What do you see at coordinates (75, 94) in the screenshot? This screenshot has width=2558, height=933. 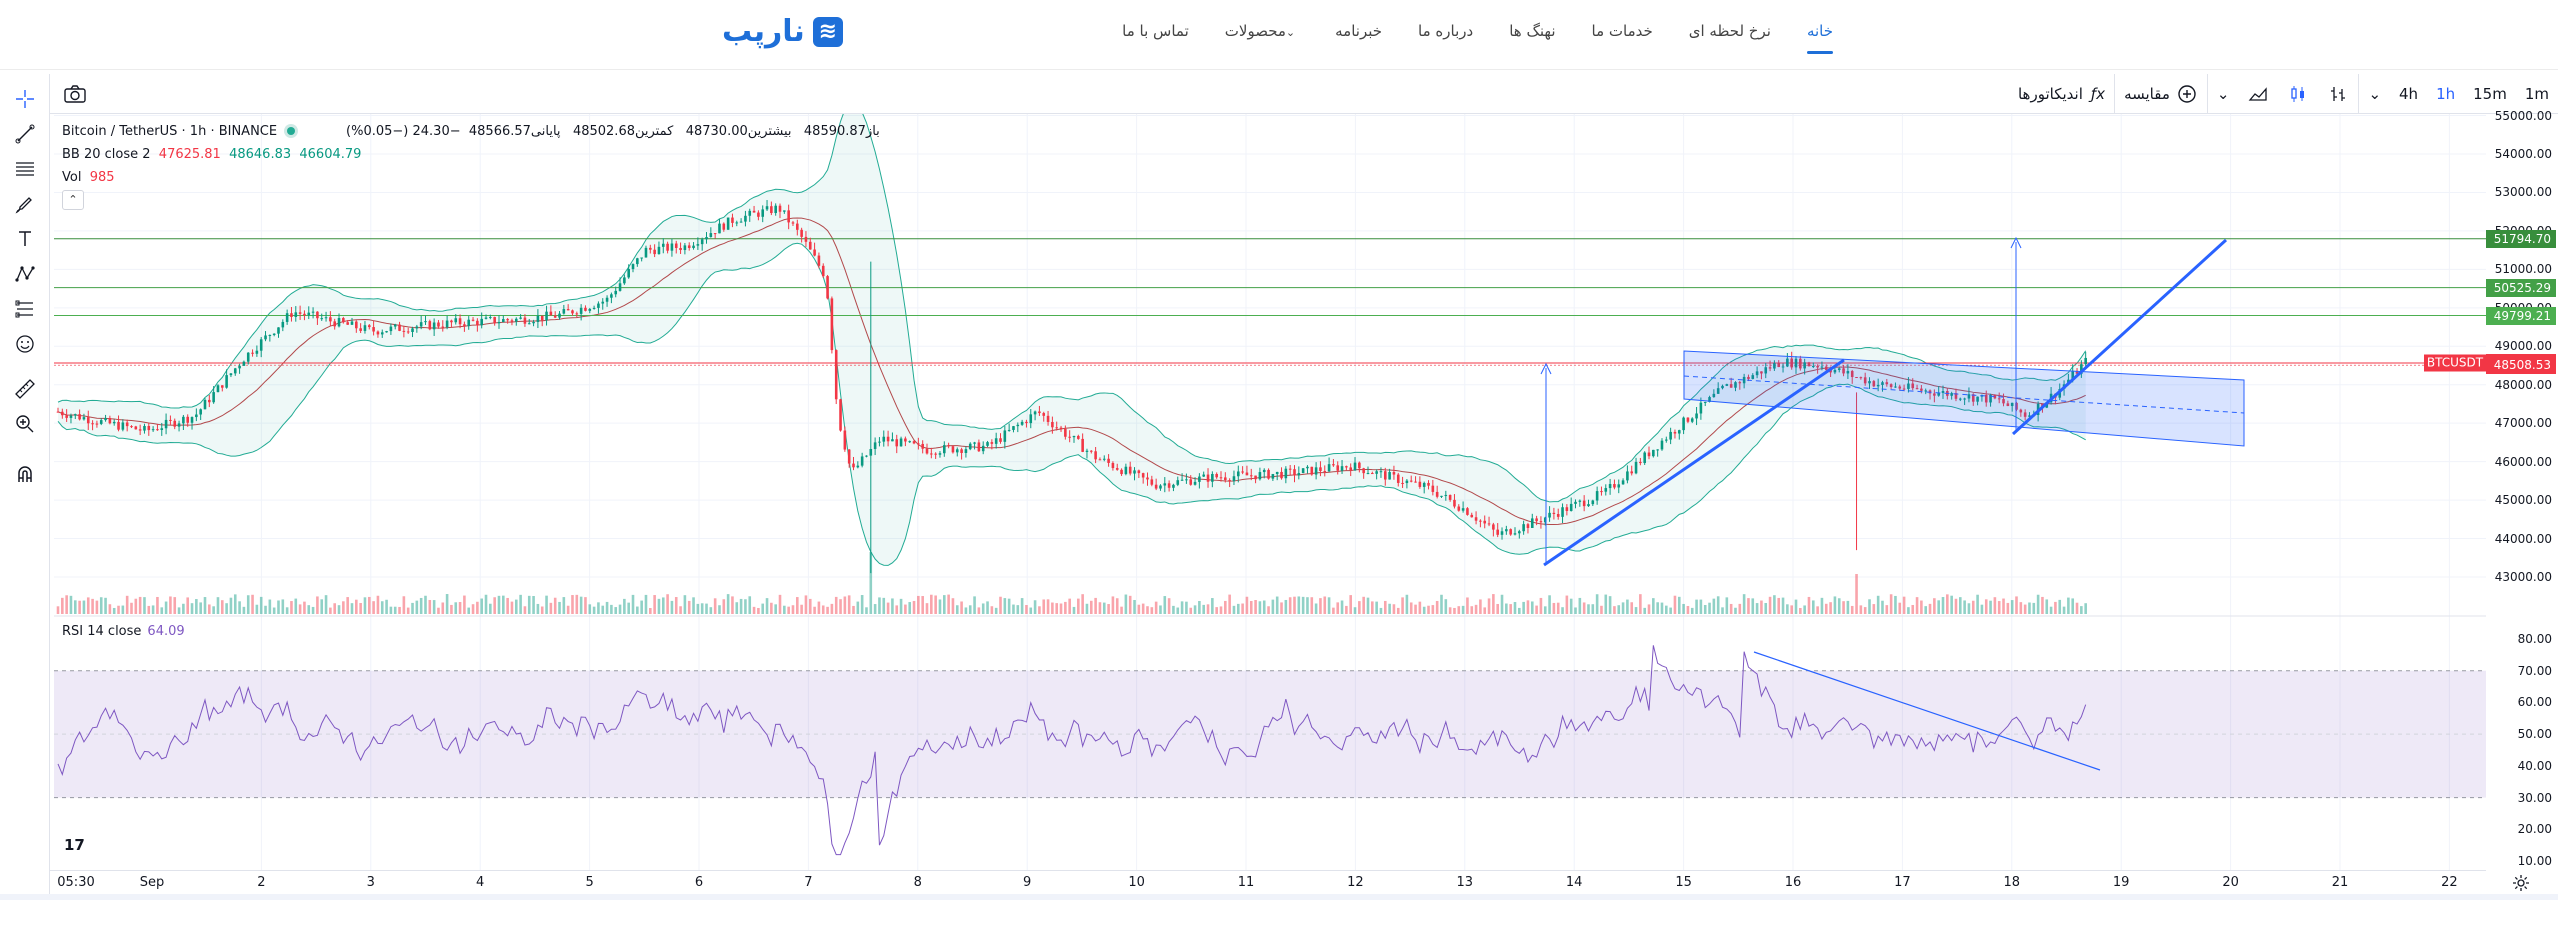 I see `camera-icon` at bounding box center [75, 94].